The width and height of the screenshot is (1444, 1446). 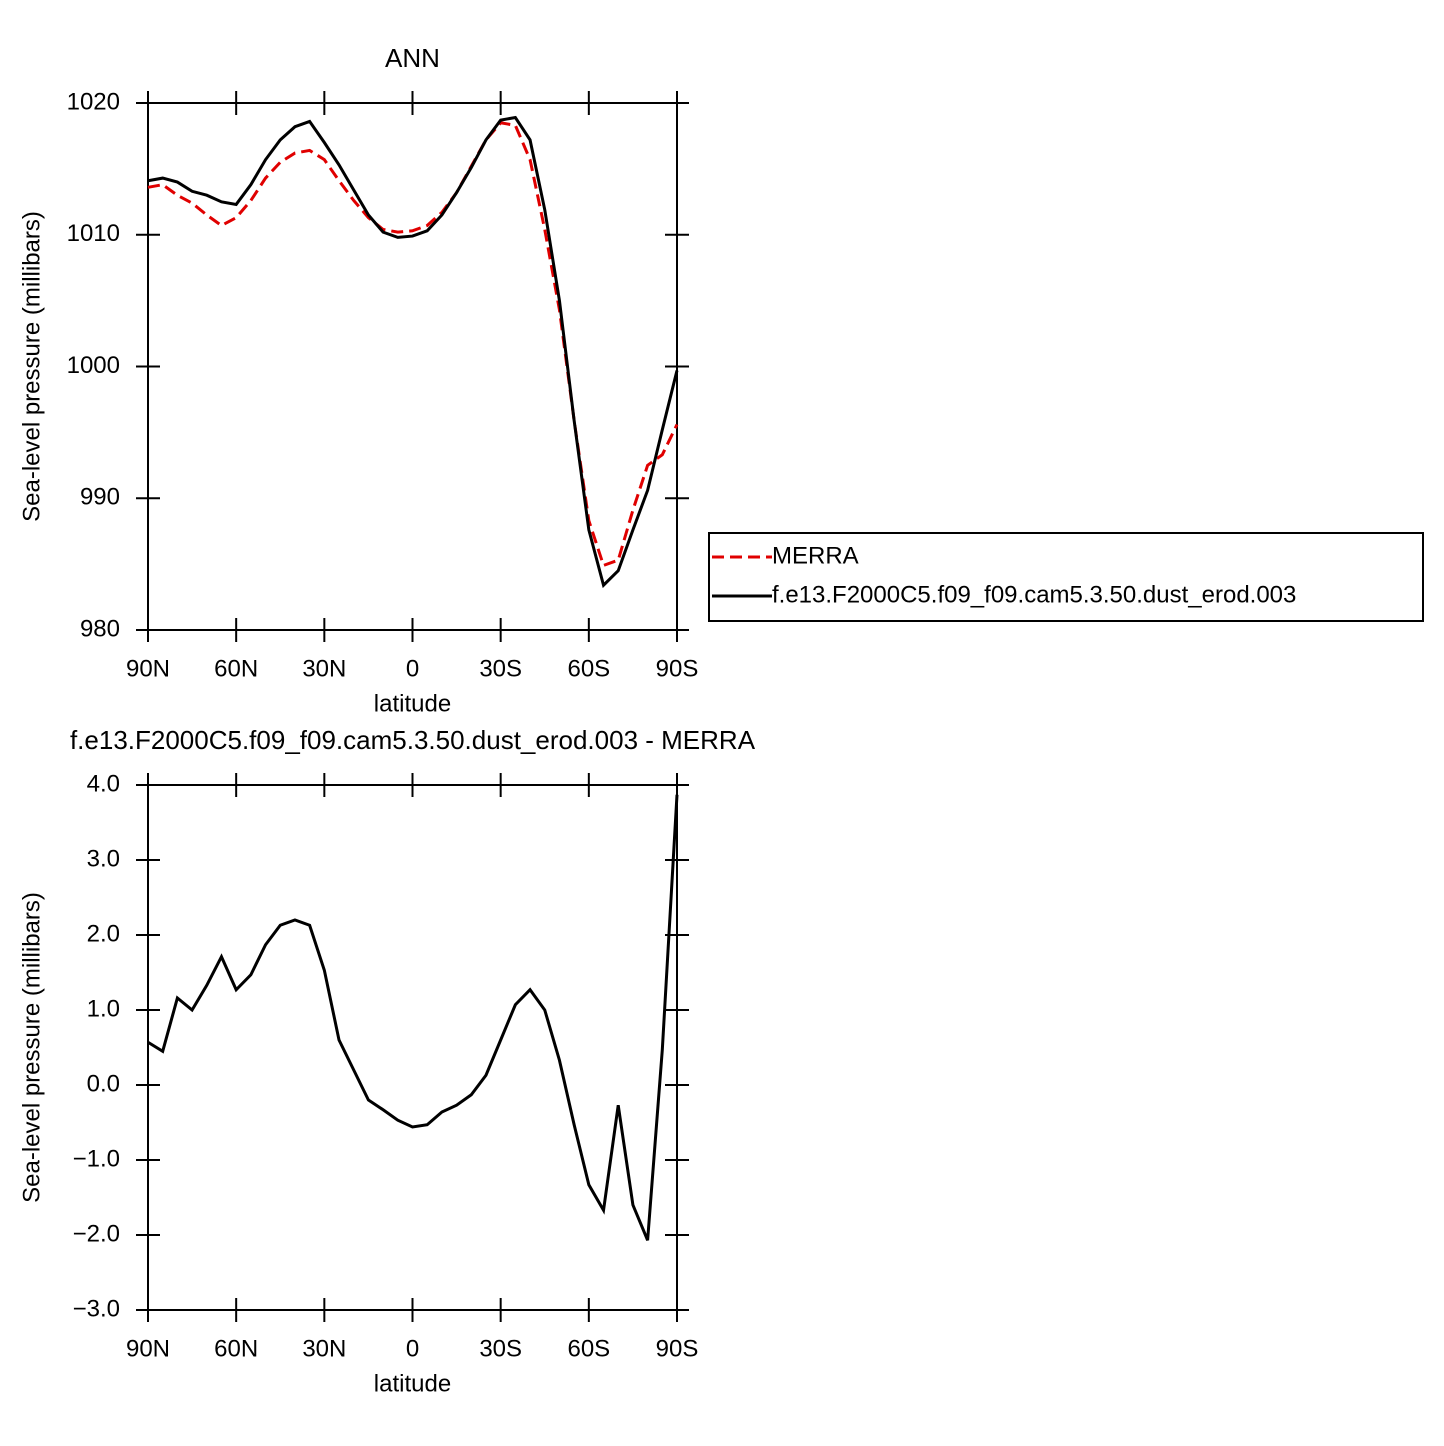 I want to click on chart-title: ANN, so click(x=412, y=58).